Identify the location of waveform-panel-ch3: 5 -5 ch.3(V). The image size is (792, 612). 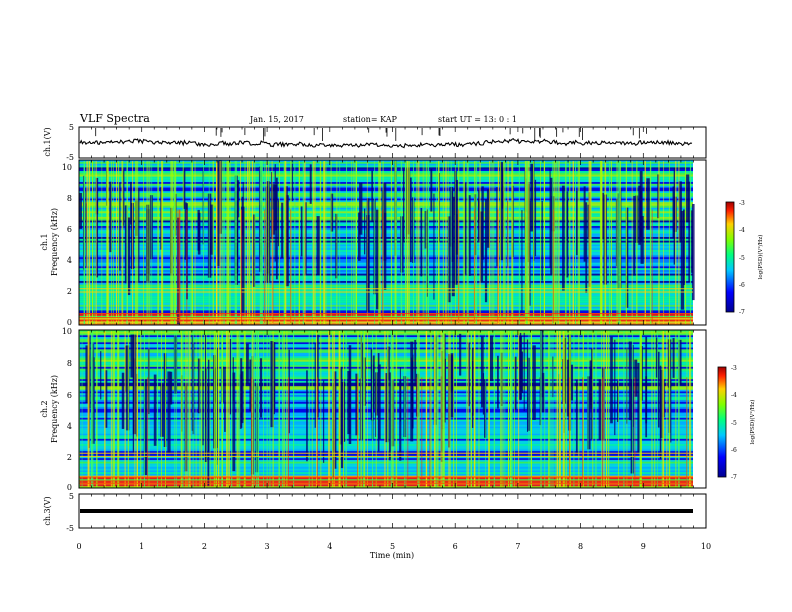
(375, 512).